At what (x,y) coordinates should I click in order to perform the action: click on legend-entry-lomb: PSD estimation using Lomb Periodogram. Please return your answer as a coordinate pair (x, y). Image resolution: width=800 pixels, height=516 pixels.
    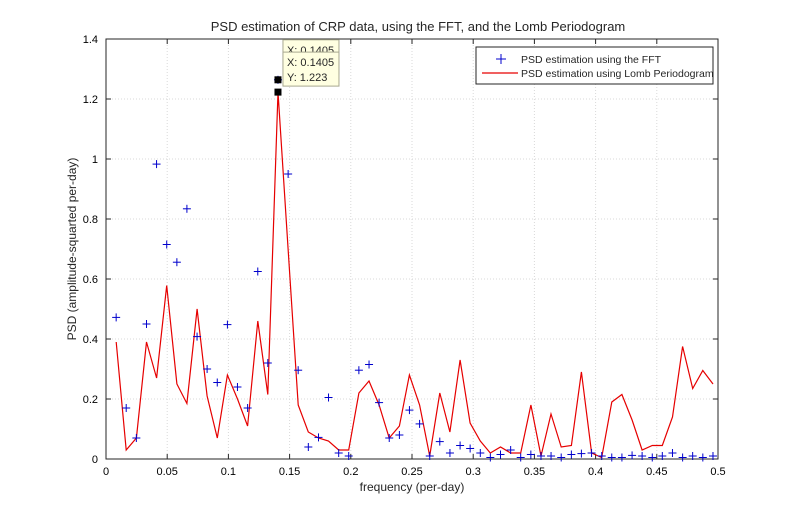
    Looking at the image, I should click on (598, 74).